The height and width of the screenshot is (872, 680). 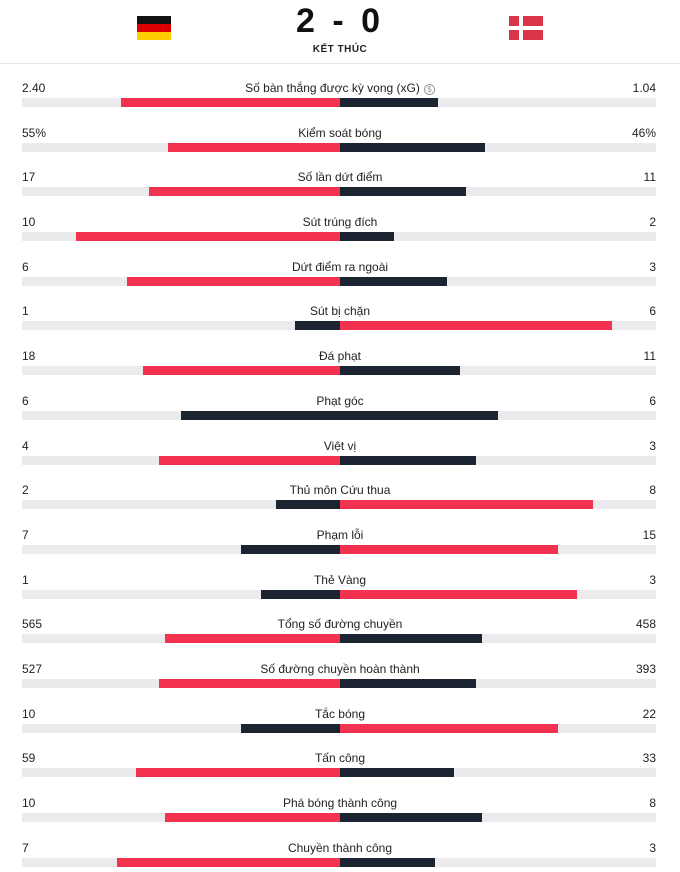 What do you see at coordinates (429, 89) in the screenshot?
I see `info-icon: $` at bounding box center [429, 89].